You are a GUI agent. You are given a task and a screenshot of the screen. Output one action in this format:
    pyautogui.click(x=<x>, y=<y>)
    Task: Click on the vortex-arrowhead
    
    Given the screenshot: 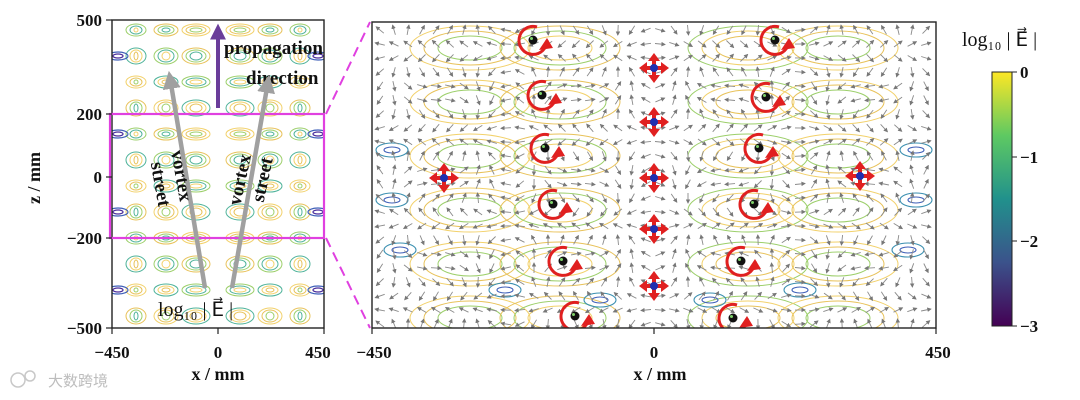 What is the action you would take?
    pyautogui.click(x=772, y=152)
    